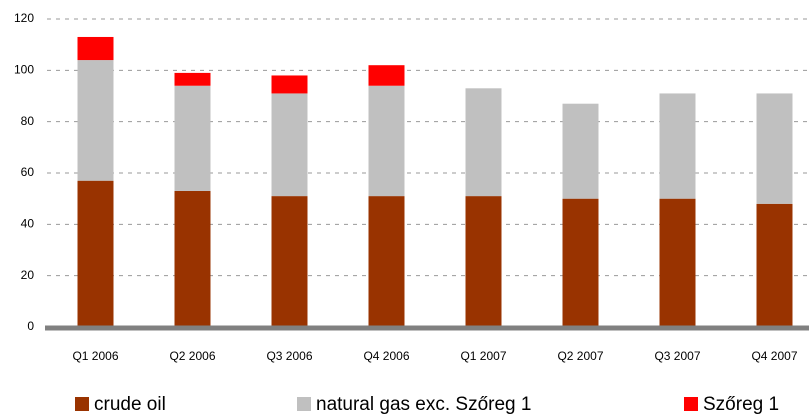 The height and width of the screenshot is (420, 809). Describe the element at coordinates (95, 356) in the screenshot. I see `x-tick-label: Q1 2006` at that location.